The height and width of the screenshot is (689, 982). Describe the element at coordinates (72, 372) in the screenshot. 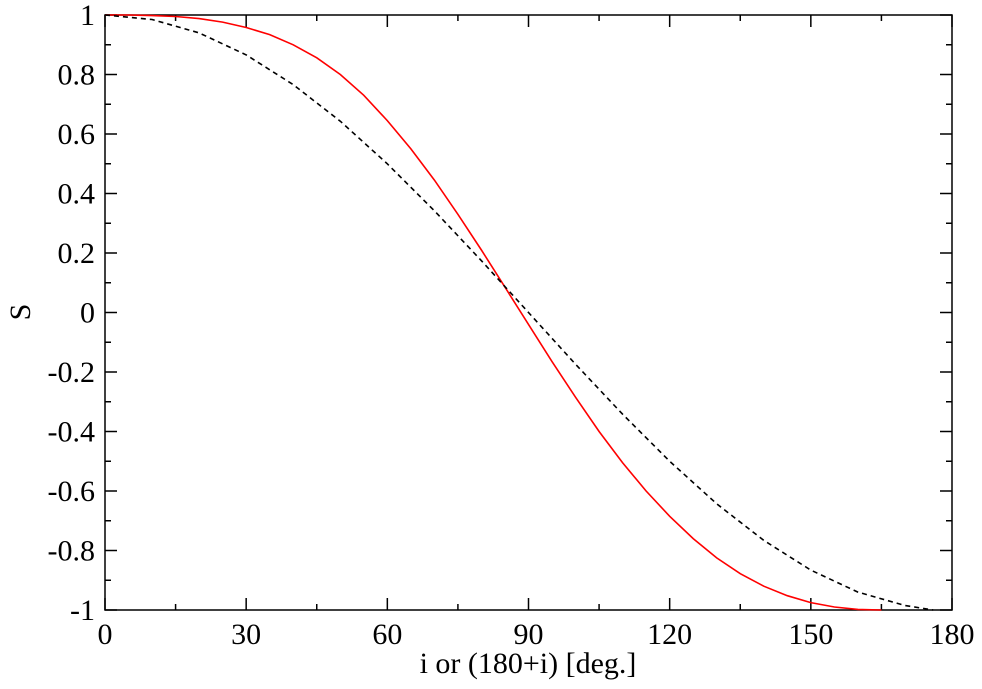

I see `y-tick-label: -0.2` at that location.